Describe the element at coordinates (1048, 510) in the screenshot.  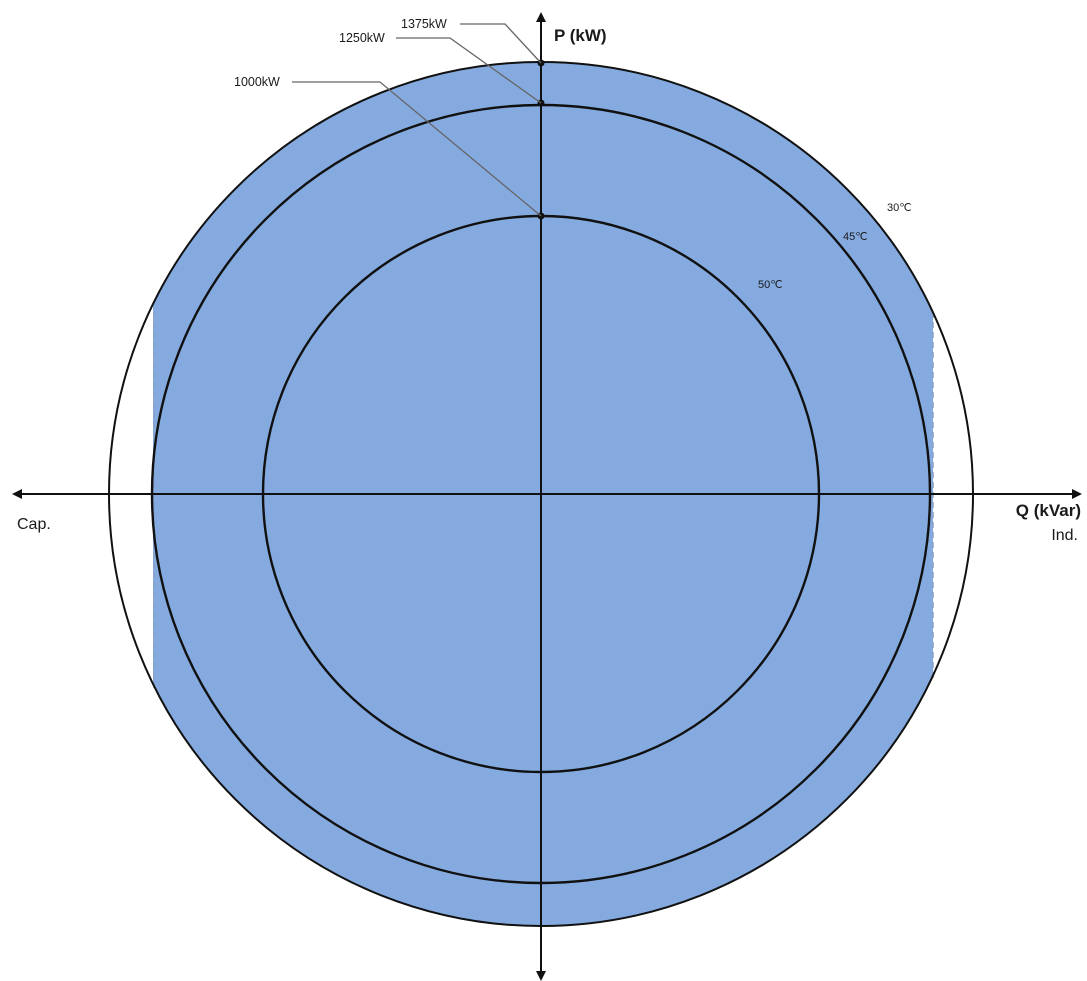
I see `q-axis-title: Q (kVar)` at that location.